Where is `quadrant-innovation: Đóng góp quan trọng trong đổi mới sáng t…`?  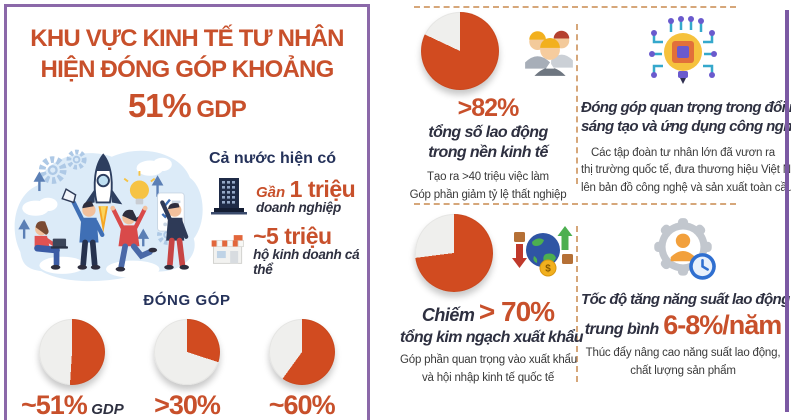
quadrant-innovation: Đóng góp quan trọng trong đổi mới sáng t… is located at coordinates (686, 105).